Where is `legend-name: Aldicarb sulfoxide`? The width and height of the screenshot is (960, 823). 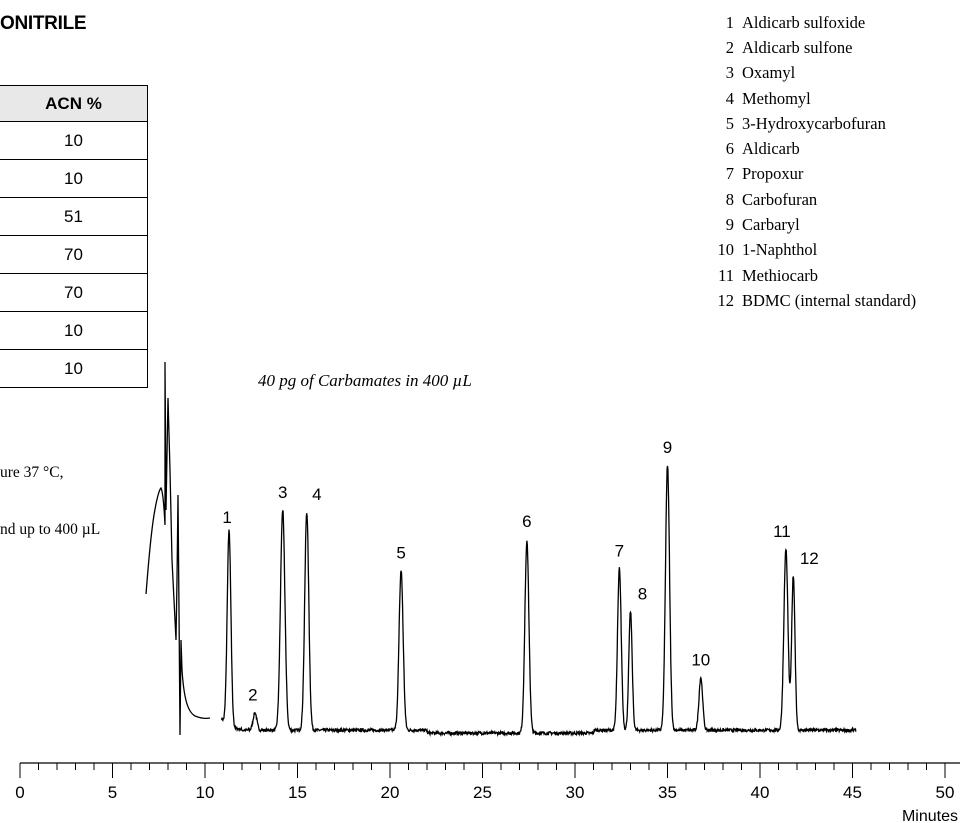 legend-name: Aldicarb sulfoxide is located at coordinates (804, 22).